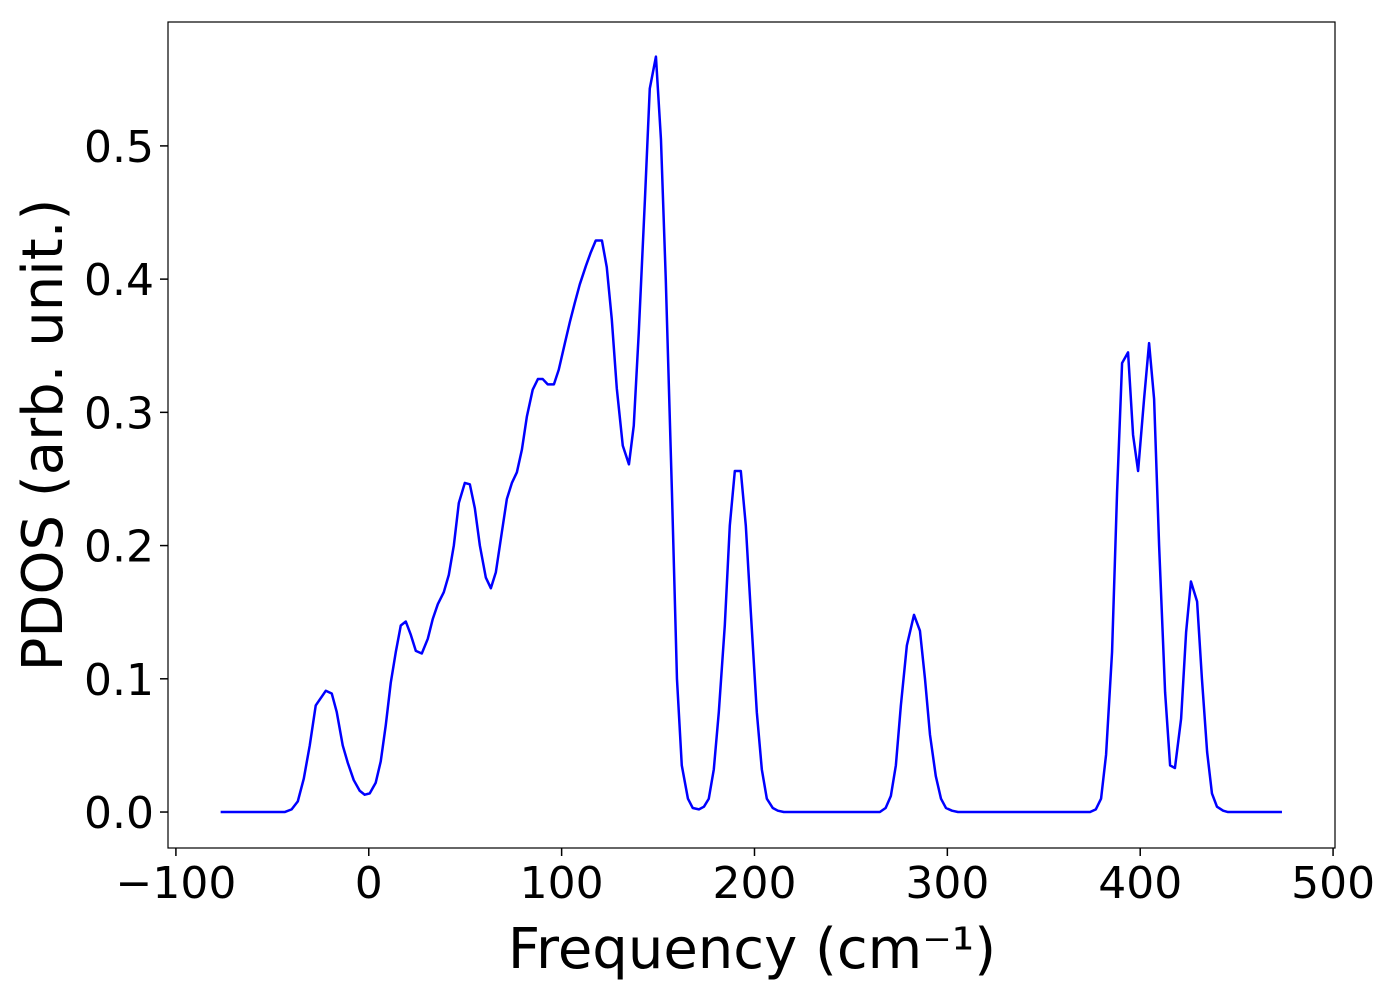 The image size is (1400, 1000). I want to click on y-tick-label: 0.2, so click(119, 547).